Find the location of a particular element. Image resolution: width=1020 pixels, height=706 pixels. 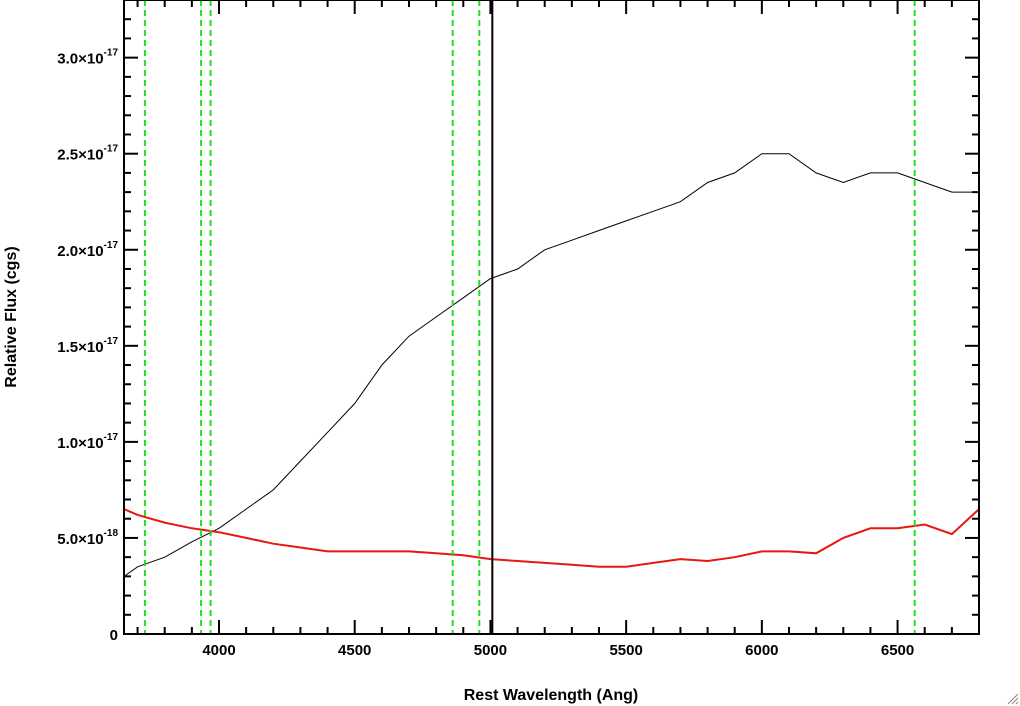

y-tick-label: 2.0×10⁻¹⁷ is located at coordinates (87, 250).